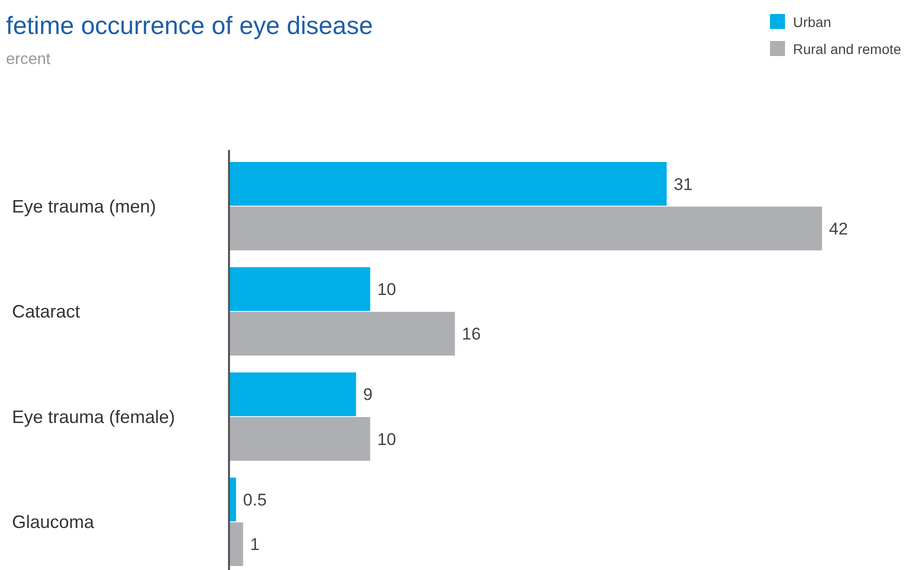 The width and height of the screenshot is (920, 570). I want to click on chart-title: fetime occurrence of eye disease, so click(189, 26).